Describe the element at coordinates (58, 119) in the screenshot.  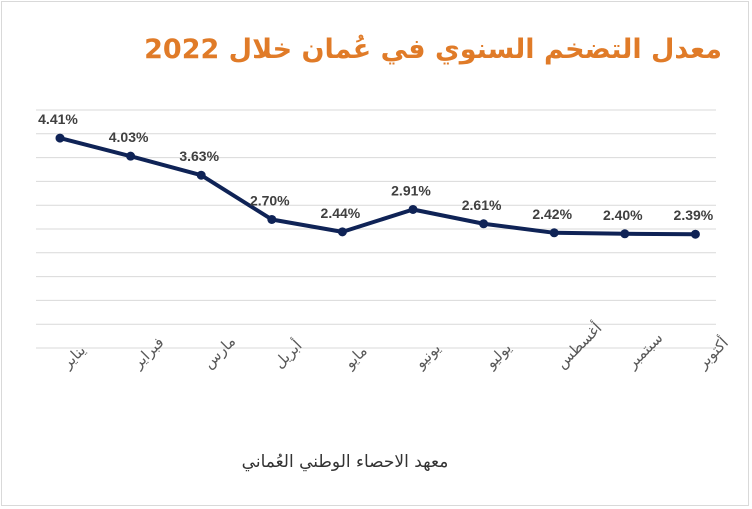
I see `data-label: 4.41%` at that location.